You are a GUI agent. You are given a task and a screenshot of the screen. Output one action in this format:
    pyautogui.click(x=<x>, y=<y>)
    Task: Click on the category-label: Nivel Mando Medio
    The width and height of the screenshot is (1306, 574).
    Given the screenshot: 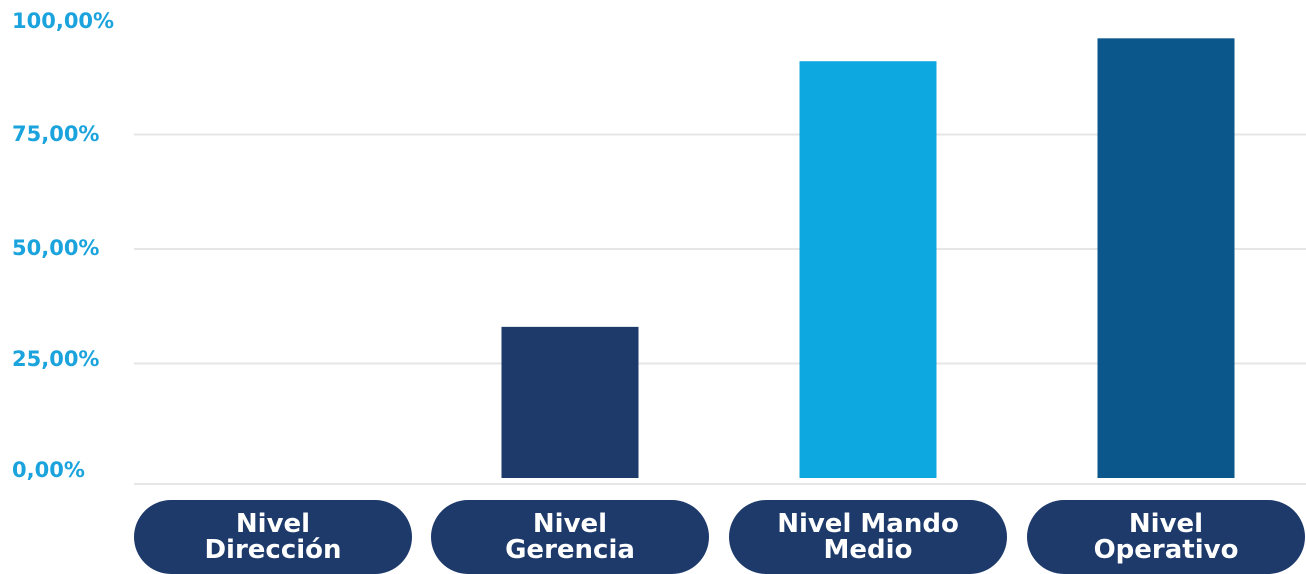 What is the action you would take?
    pyautogui.click(x=868, y=537)
    